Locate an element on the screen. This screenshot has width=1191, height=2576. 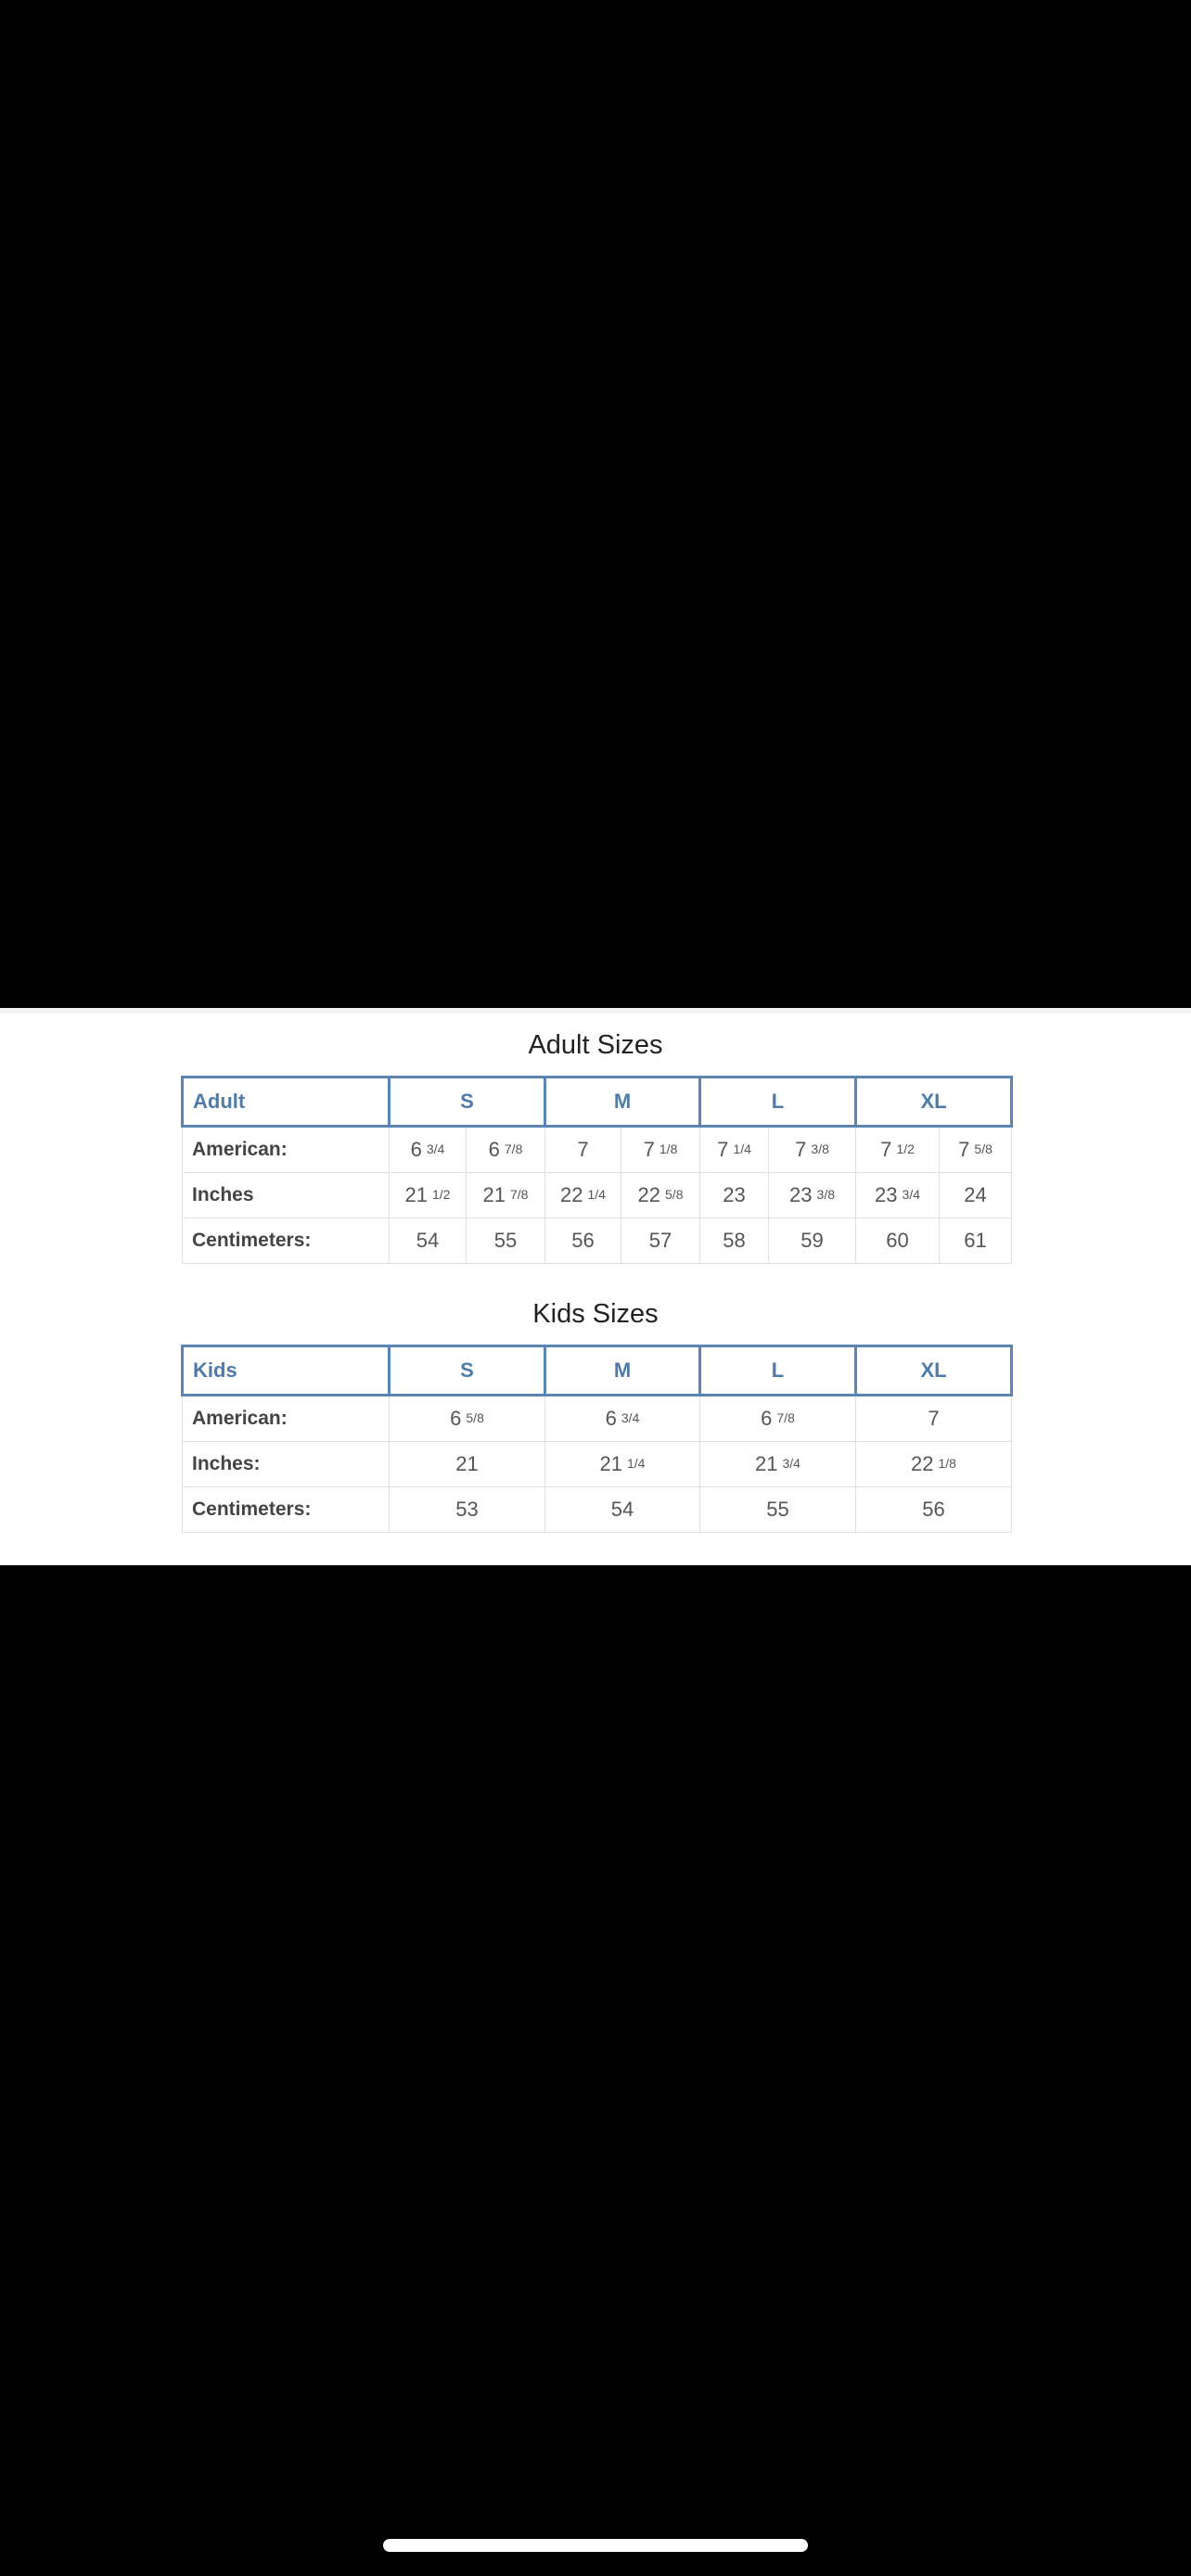
size-value: 58 is located at coordinates (734, 1241).